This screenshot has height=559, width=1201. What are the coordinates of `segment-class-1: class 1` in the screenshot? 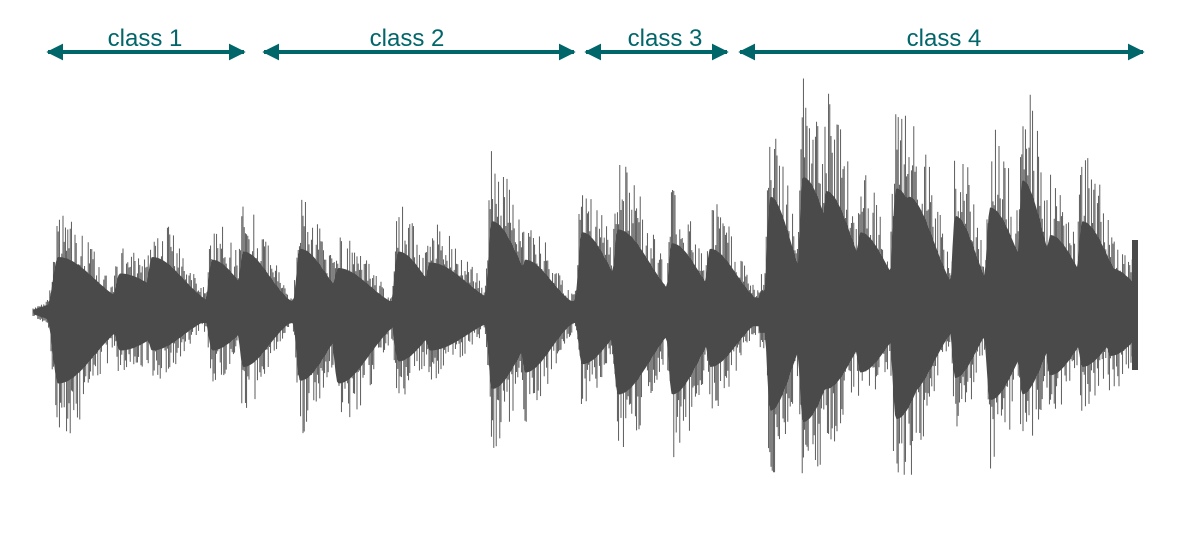 It's located at (146, 43).